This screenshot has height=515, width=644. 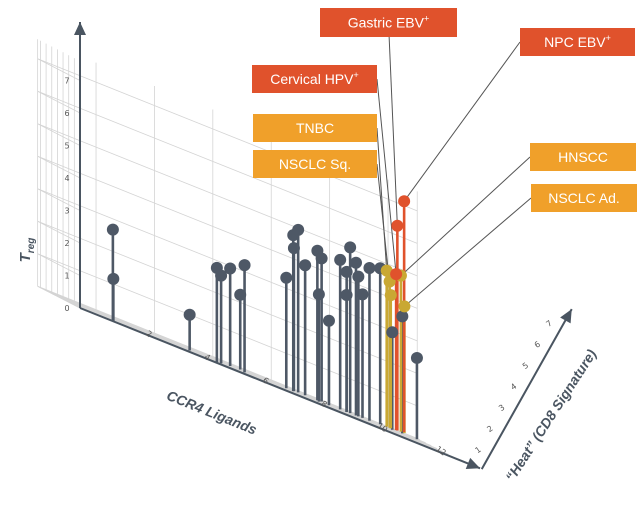 I want to click on z-tick-label: 6, so click(x=537, y=345).